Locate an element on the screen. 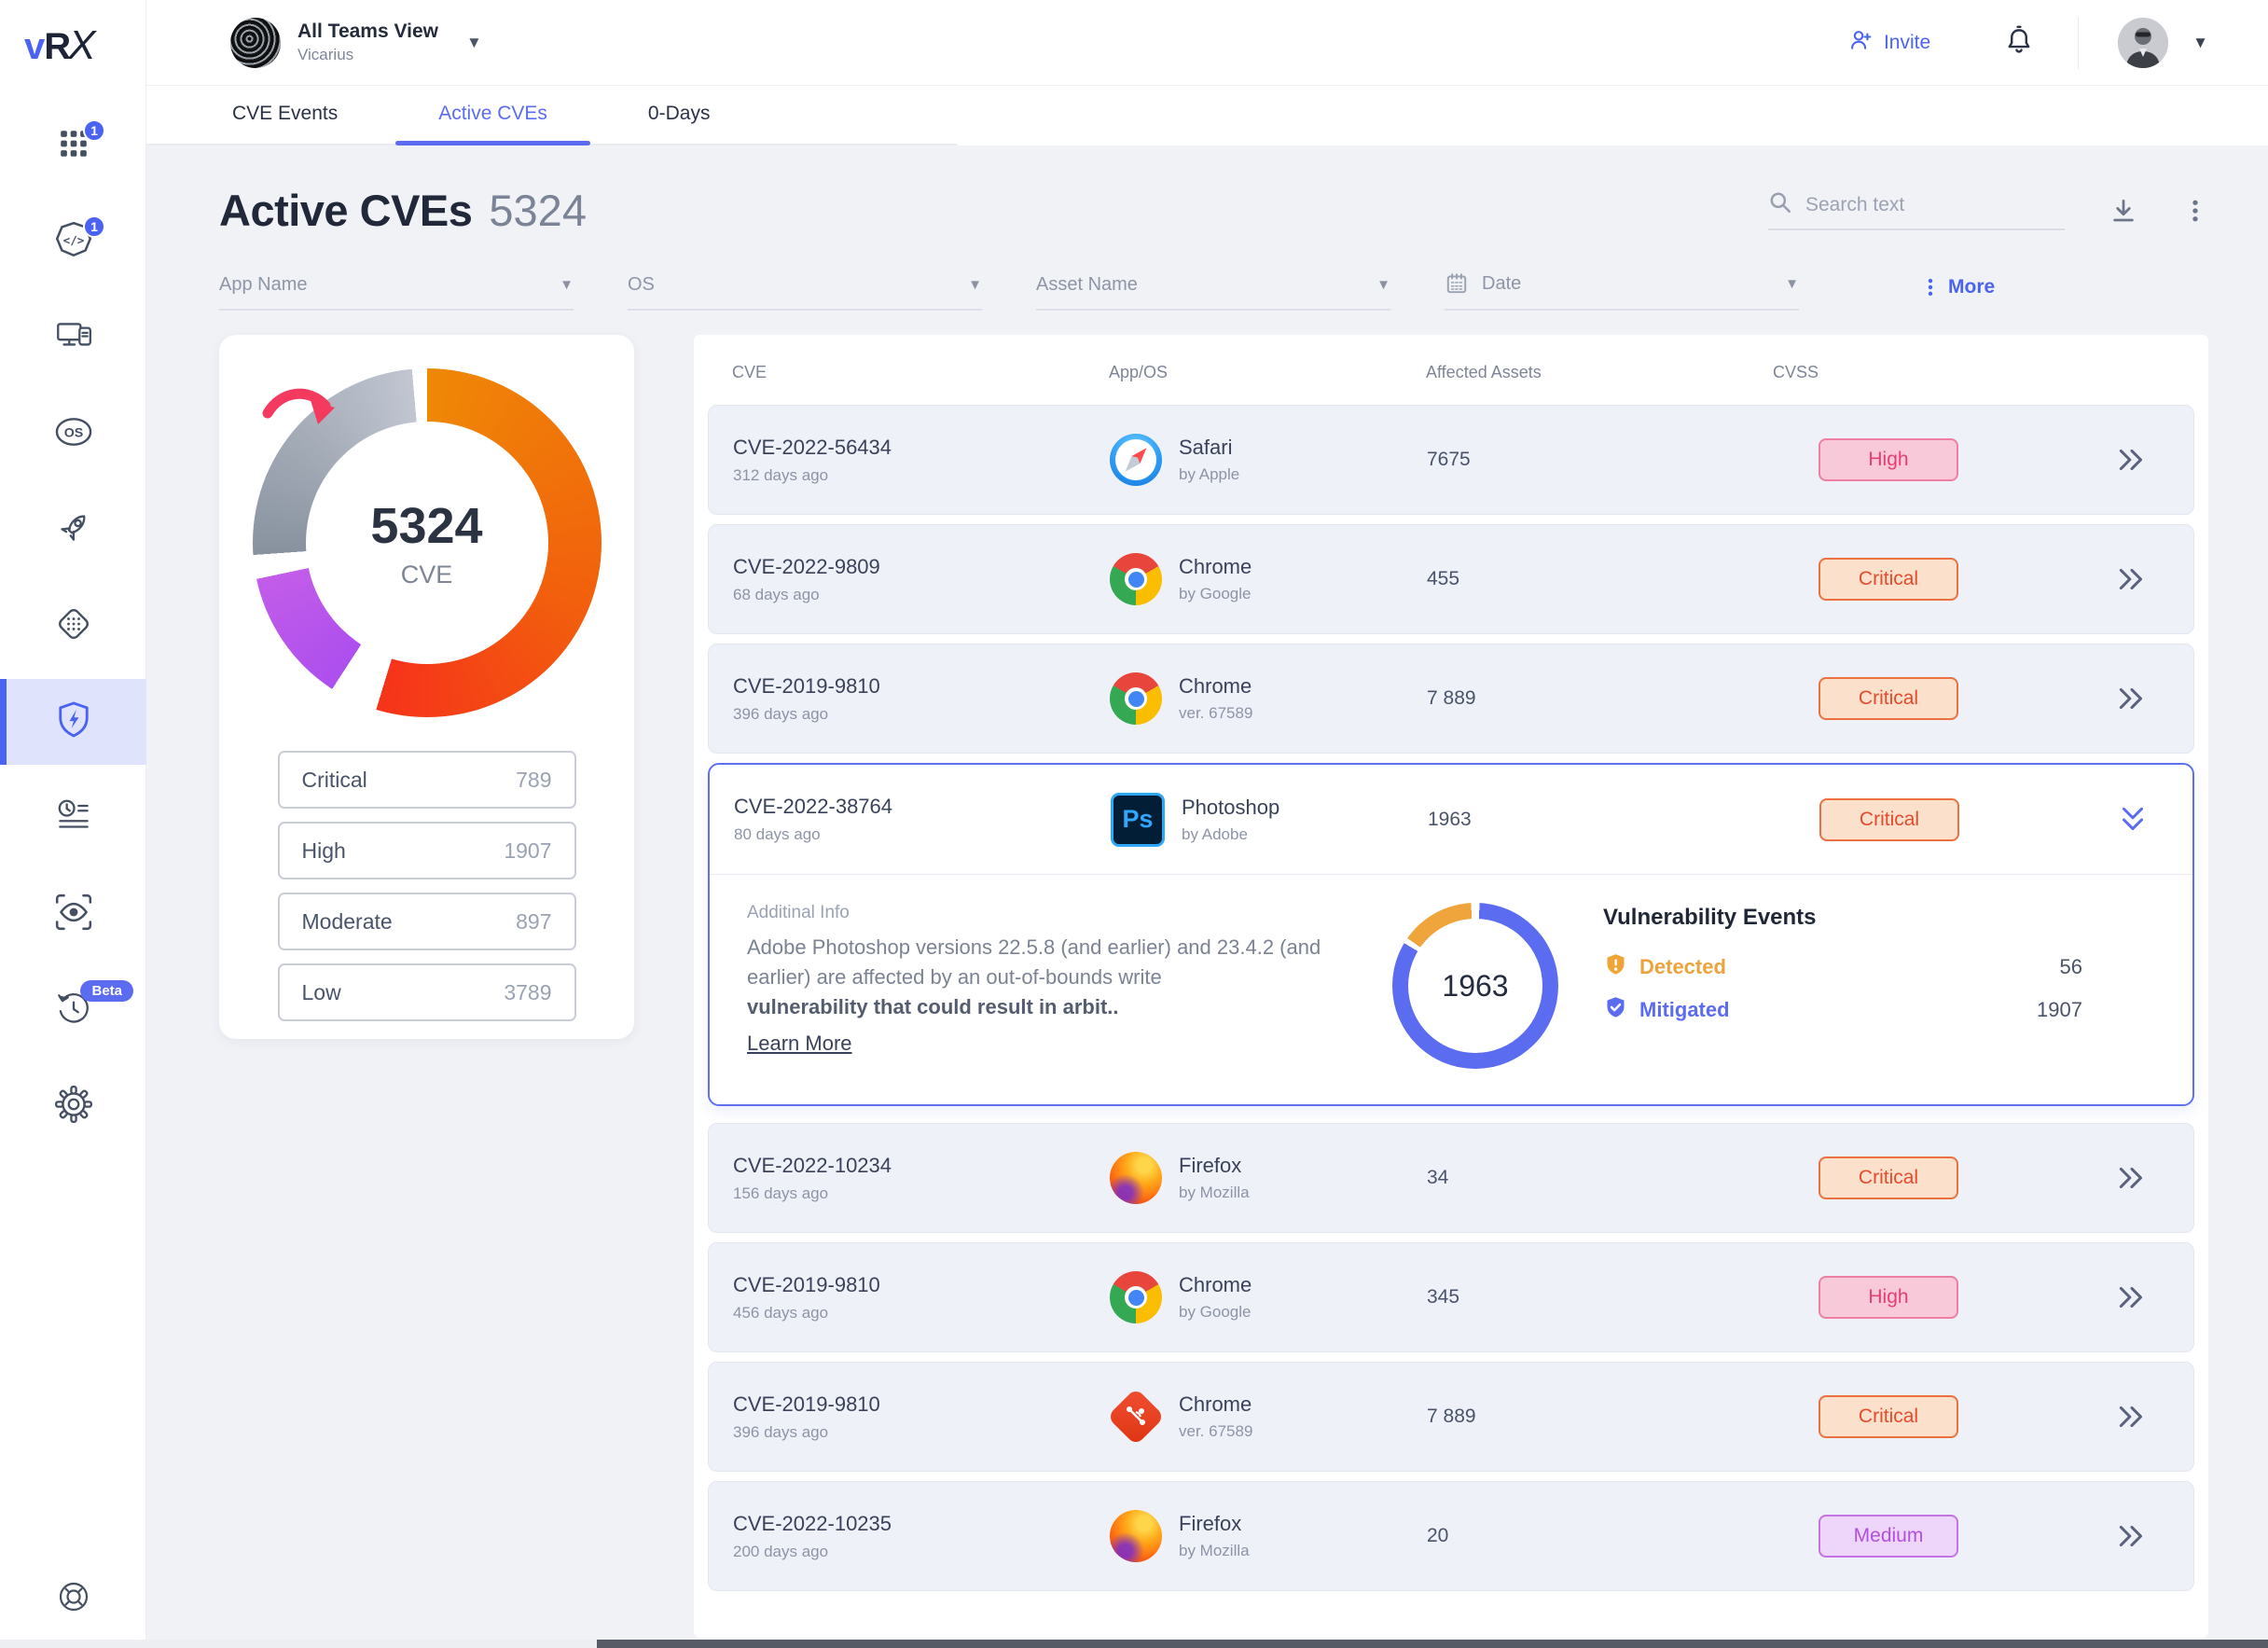 Image resolution: width=2268 pixels, height=1648 pixels. sidebar-item-assets is located at coordinates (73, 338).